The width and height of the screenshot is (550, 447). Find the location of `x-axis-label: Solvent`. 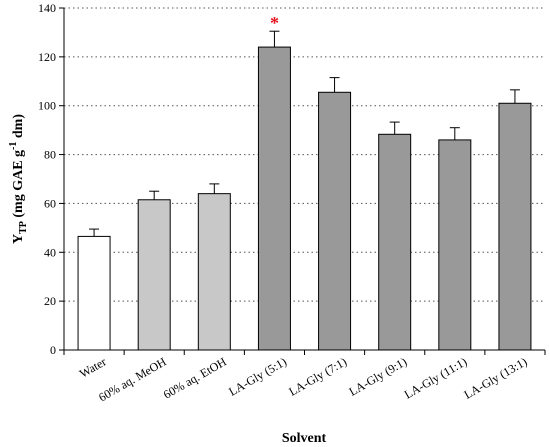

x-axis-label: Solvent is located at coordinates (304, 438).